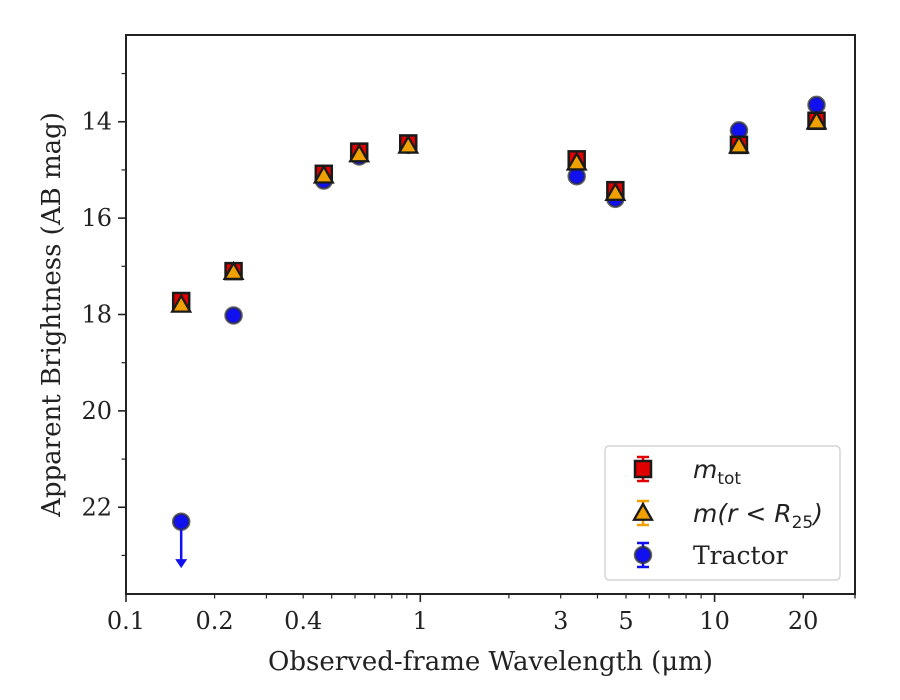  Describe the element at coordinates (52, 315) in the screenshot. I see `y-axis-label: Apparent Brightness (AB mag)` at that location.